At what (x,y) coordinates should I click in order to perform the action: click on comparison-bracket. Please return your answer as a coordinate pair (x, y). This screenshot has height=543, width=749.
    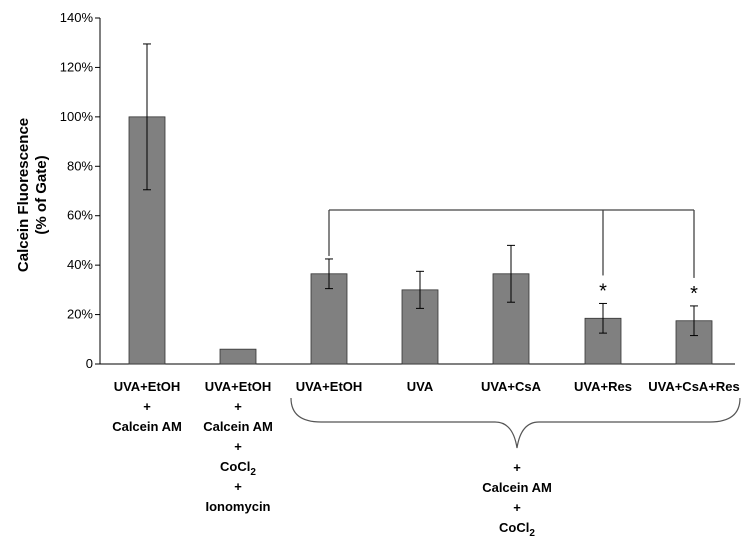
    Looking at the image, I should click on (511, 243).